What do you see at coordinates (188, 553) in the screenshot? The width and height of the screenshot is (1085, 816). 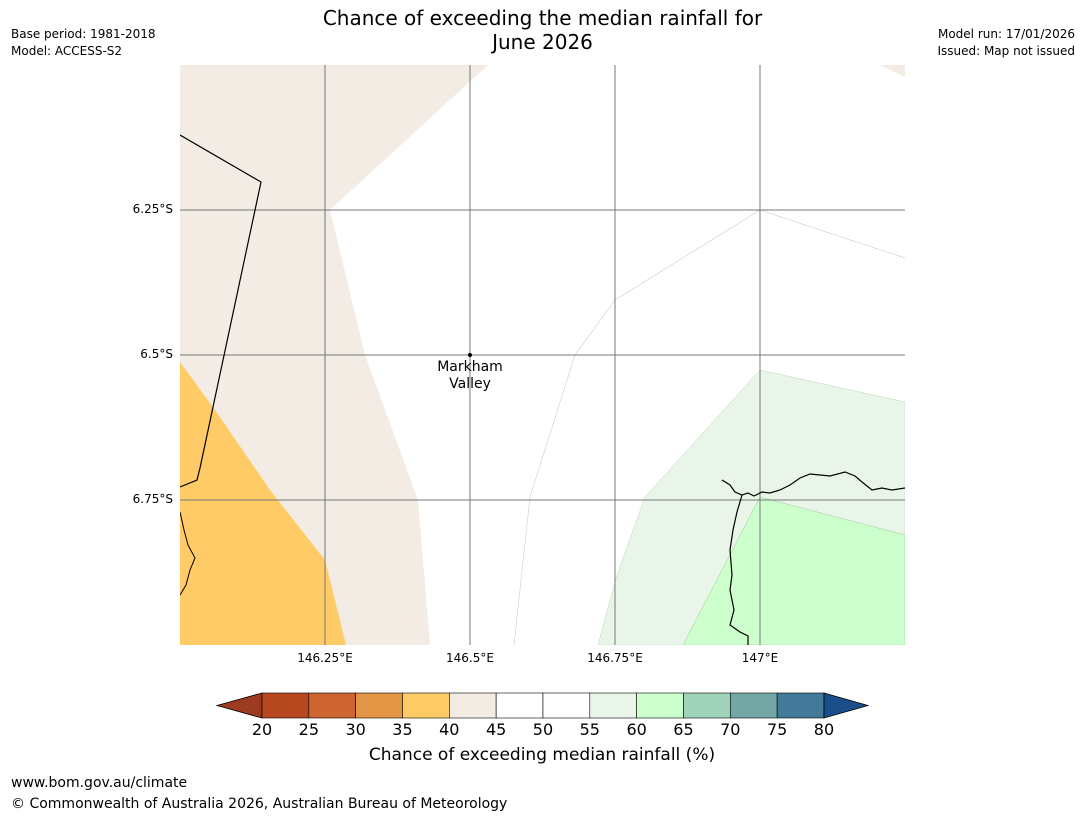 I see `coastline-left` at bounding box center [188, 553].